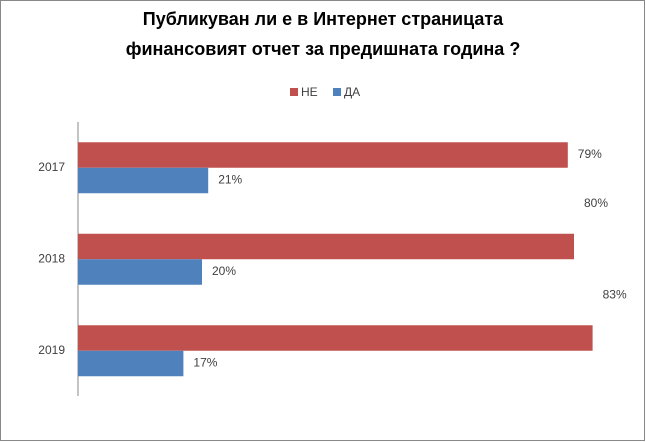 The image size is (646, 442). Describe the element at coordinates (352, 92) in the screenshot. I see `legend-label: ДА` at that location.